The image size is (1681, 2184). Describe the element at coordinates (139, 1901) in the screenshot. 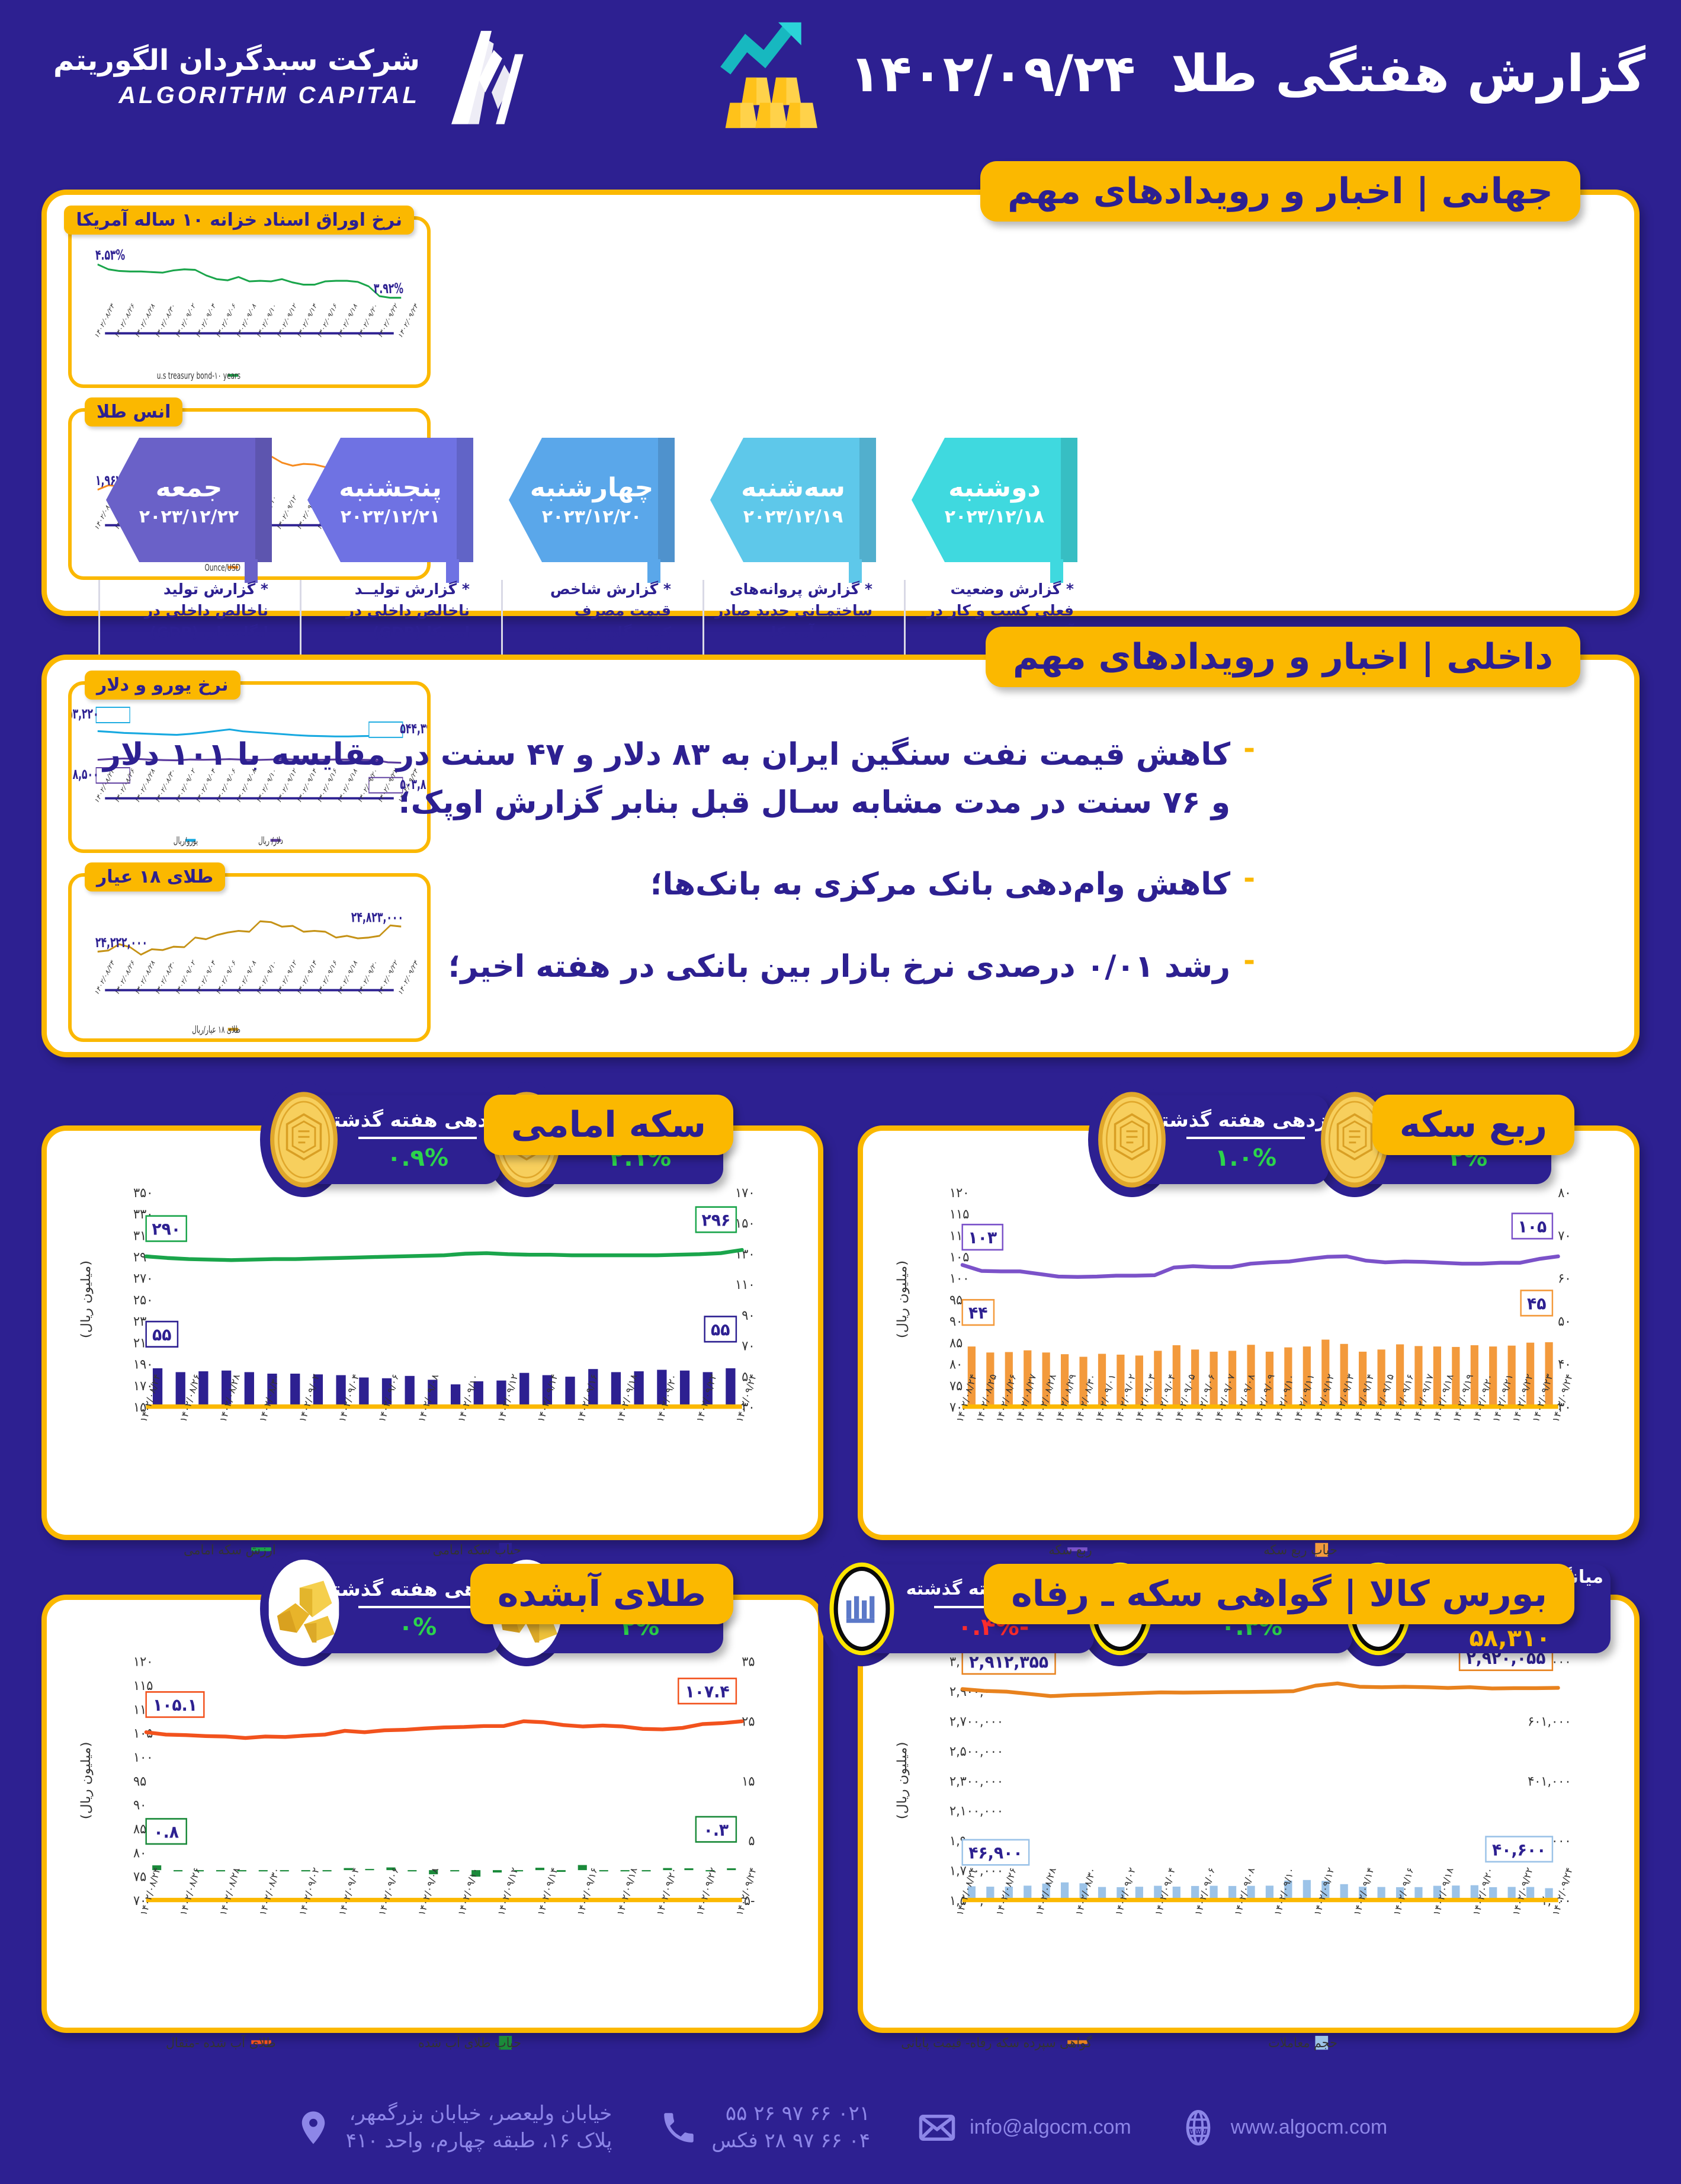

I see `svg-text: ۷۰` at that location.